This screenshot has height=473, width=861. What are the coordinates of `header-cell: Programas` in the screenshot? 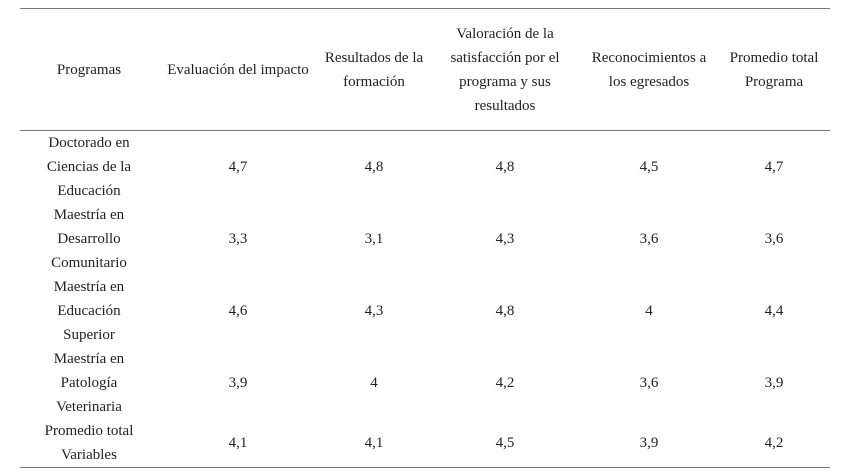 It's located at (89, 69).